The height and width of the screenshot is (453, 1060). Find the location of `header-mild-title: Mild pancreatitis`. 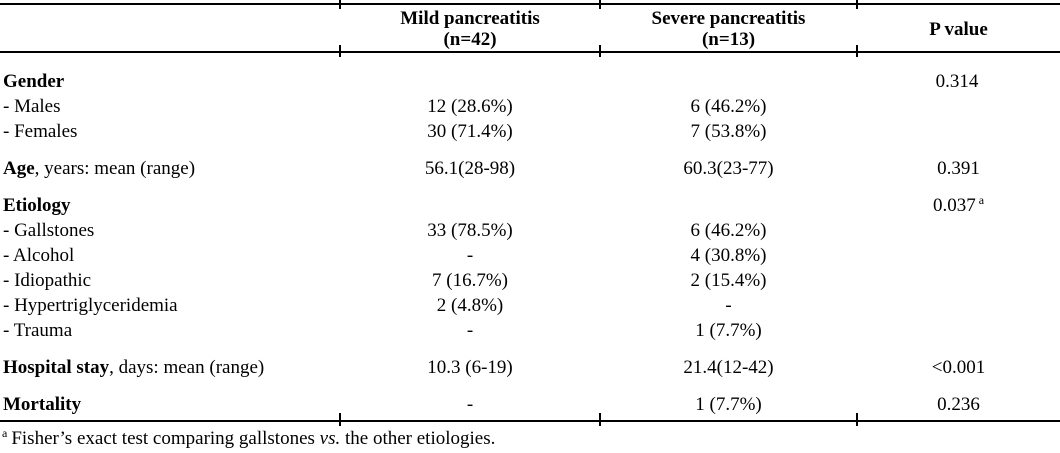

header-mild-title: Mild pancreatitis is located at coordinates (470, 18).